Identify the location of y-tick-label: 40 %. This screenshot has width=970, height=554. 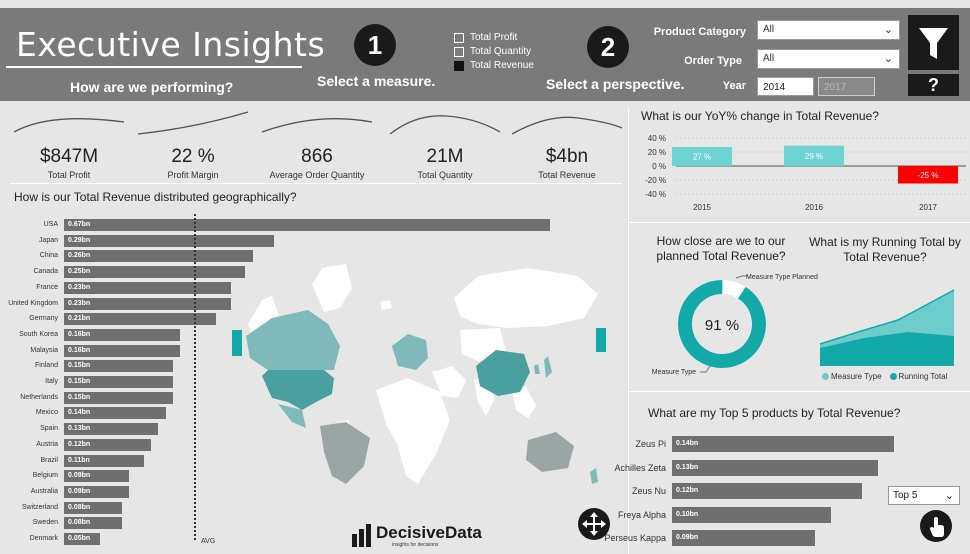
(657, 138).